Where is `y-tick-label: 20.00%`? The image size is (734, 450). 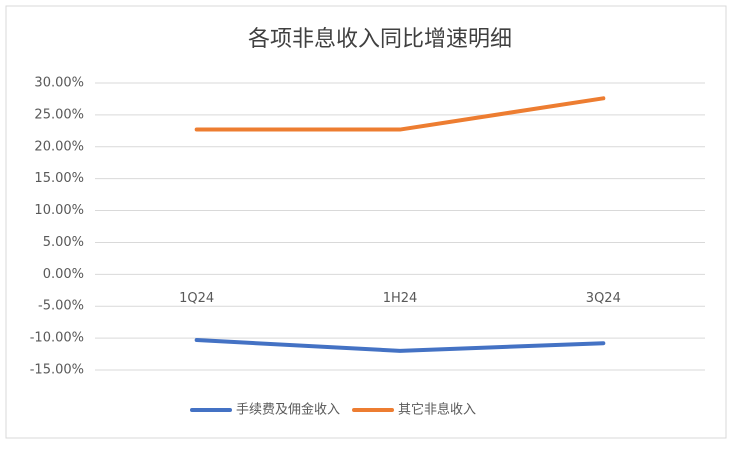
y-tick-label: 20.00% is located at coordinates (59, 146).